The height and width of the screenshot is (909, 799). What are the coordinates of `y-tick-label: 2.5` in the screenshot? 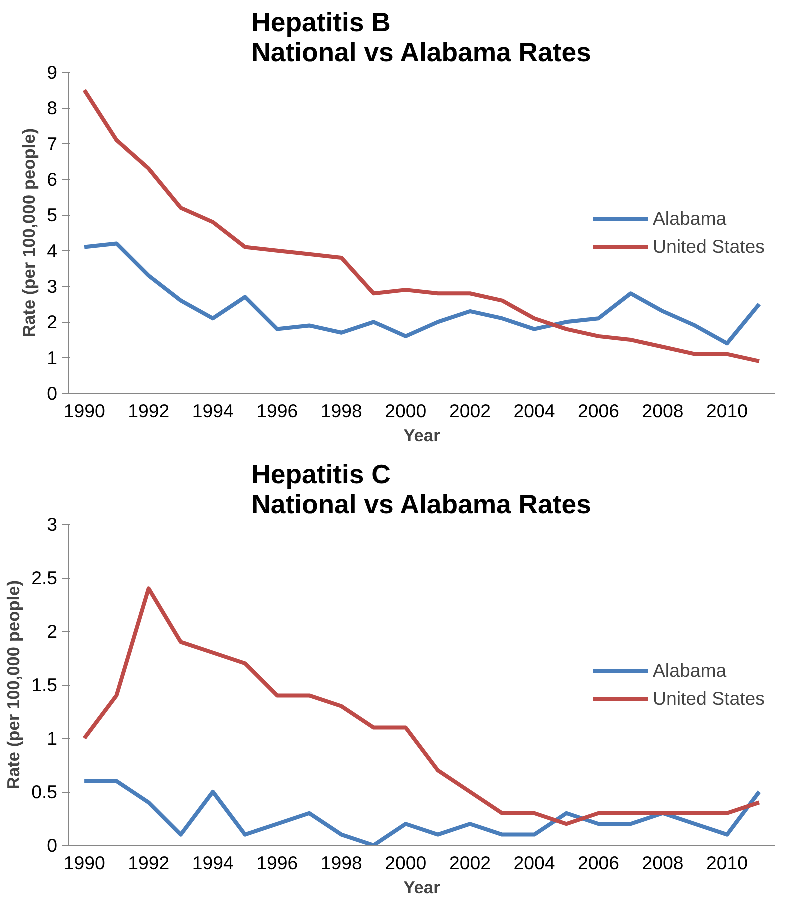 It's located at (45, 578).